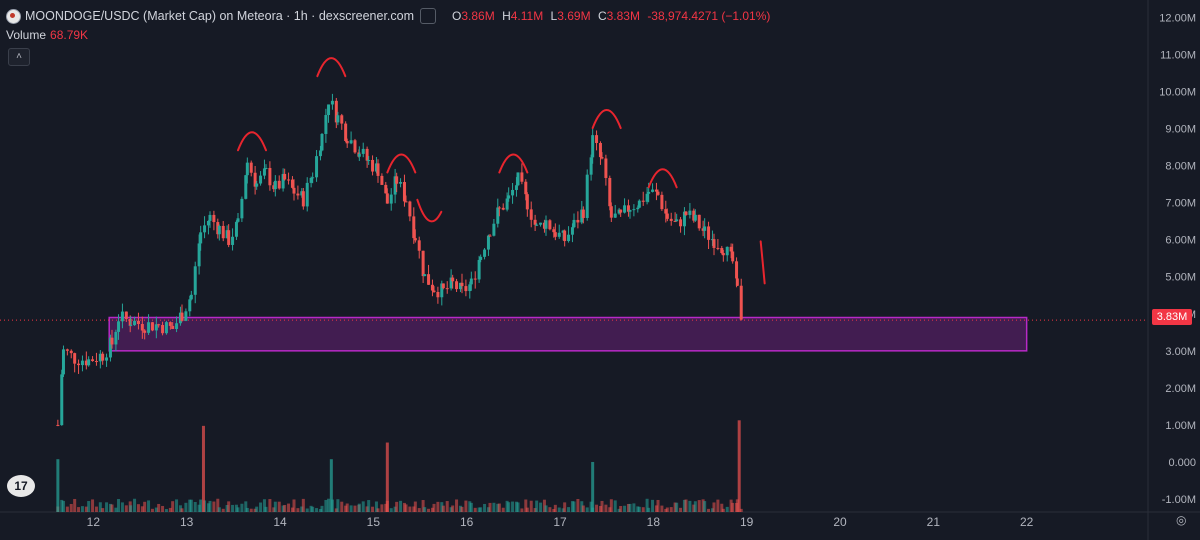 The image size is (1200, 540). What do you see at coordinates (840, 522) in the screenshot?
I see `x-tick-label: 20` at bounding box center [840, 522].